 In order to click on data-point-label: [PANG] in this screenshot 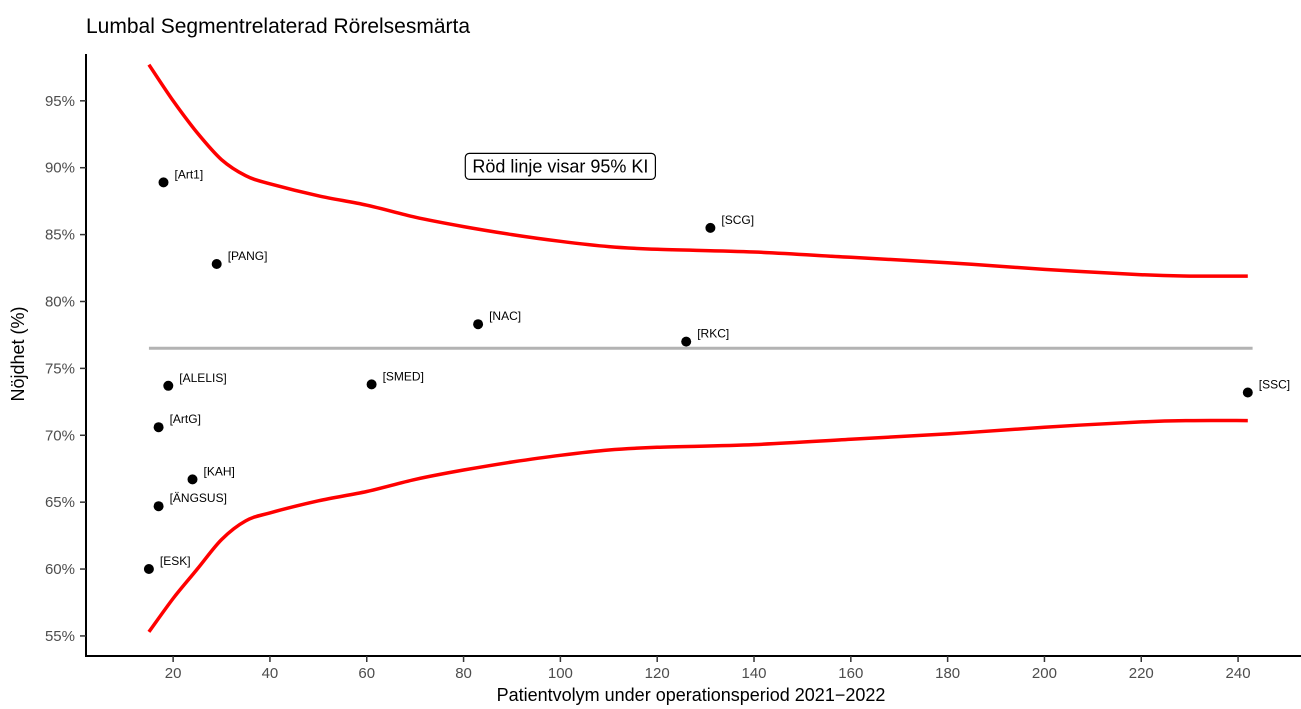, I will do `click(248, 256)`.